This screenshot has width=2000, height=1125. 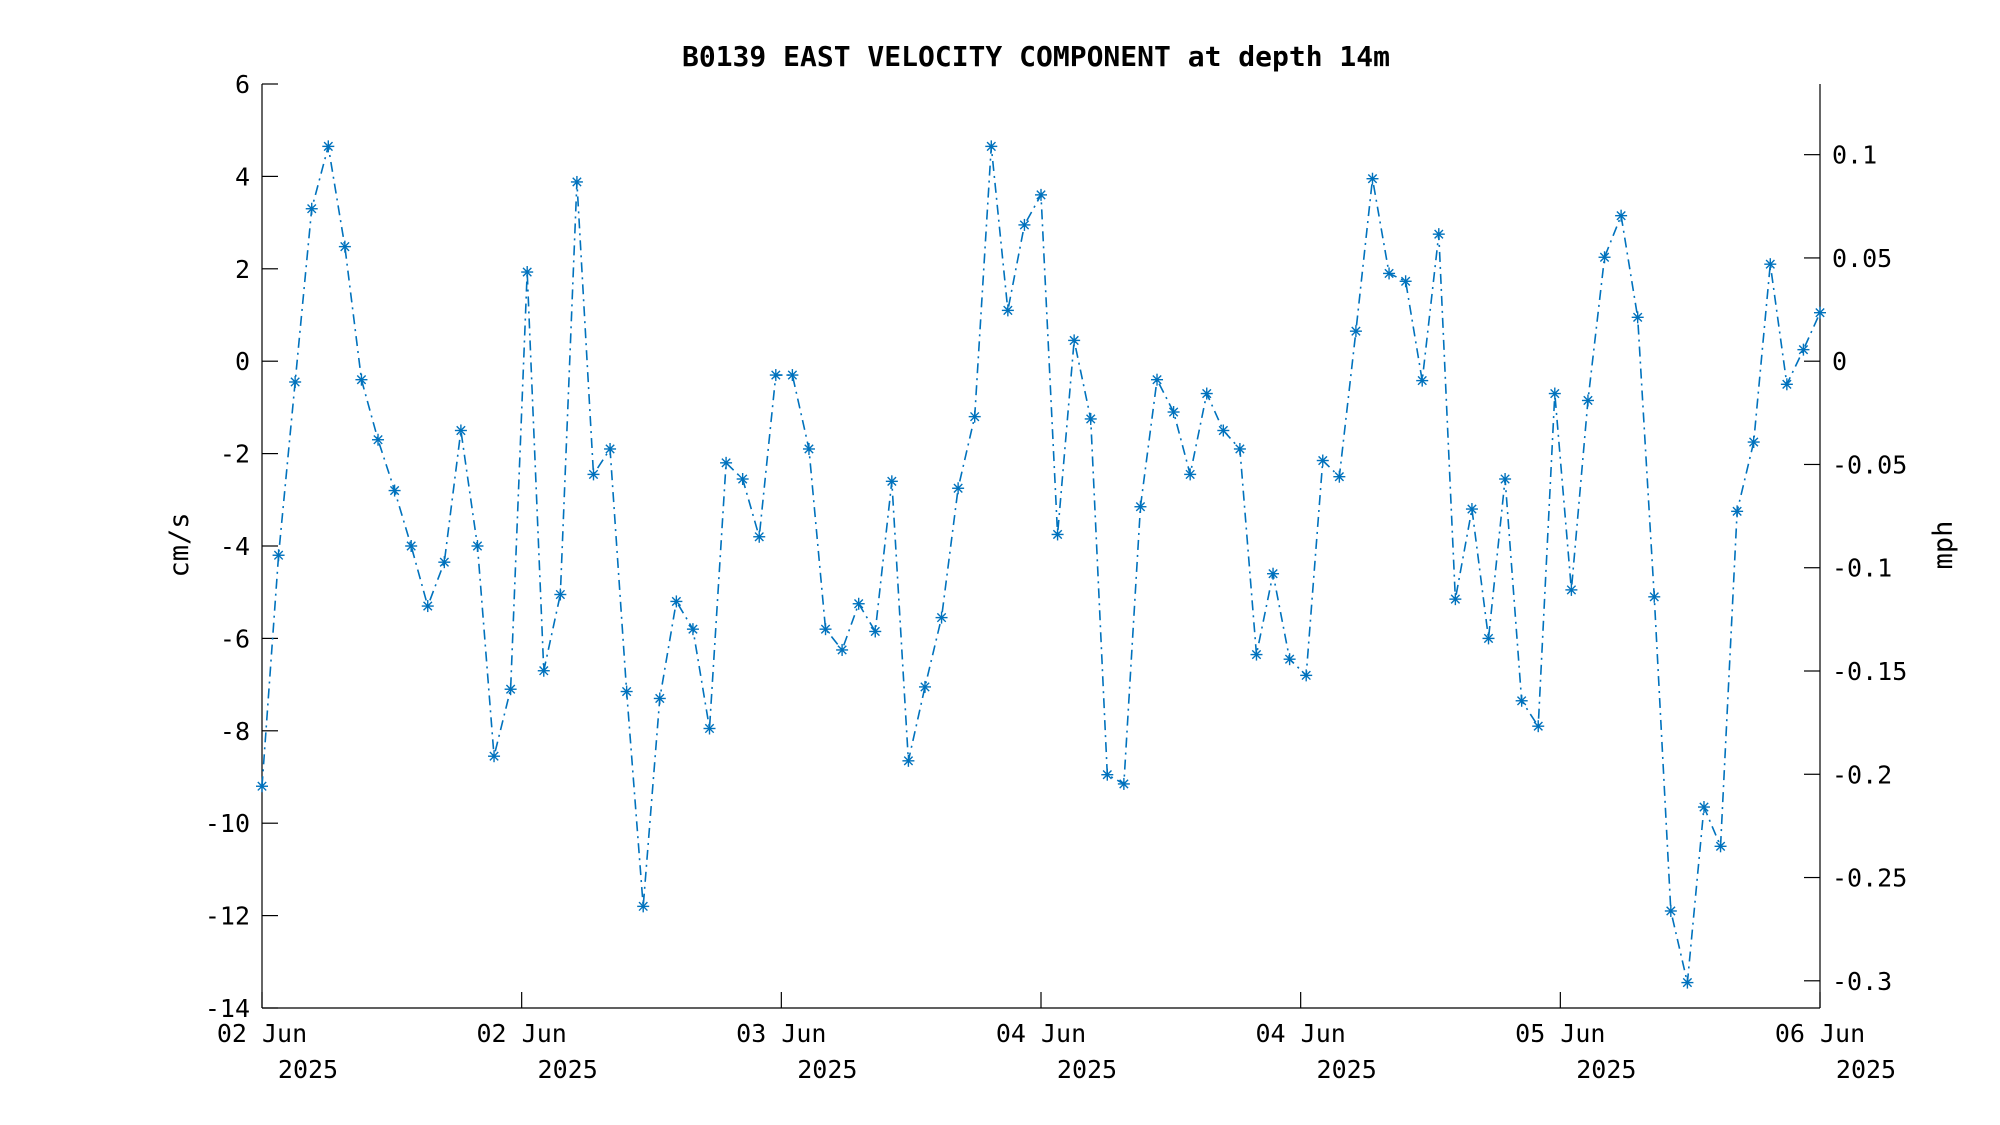 What do you see at coordinates (235, 731) in the screenshot?
I see `y-tick-label-left: -8` at bounding box center [235, 731].